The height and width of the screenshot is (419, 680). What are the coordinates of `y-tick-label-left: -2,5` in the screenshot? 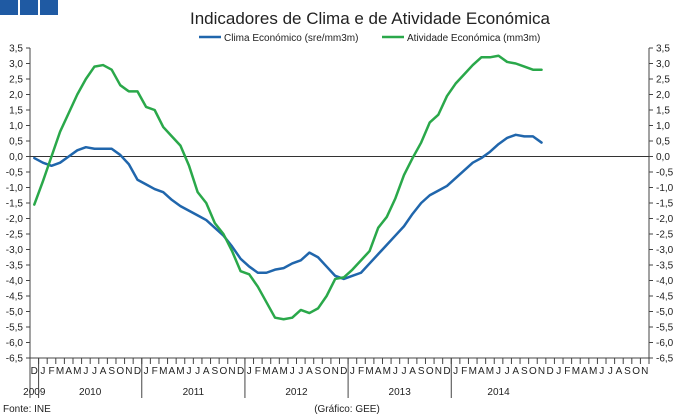 It's located at (15, 235).